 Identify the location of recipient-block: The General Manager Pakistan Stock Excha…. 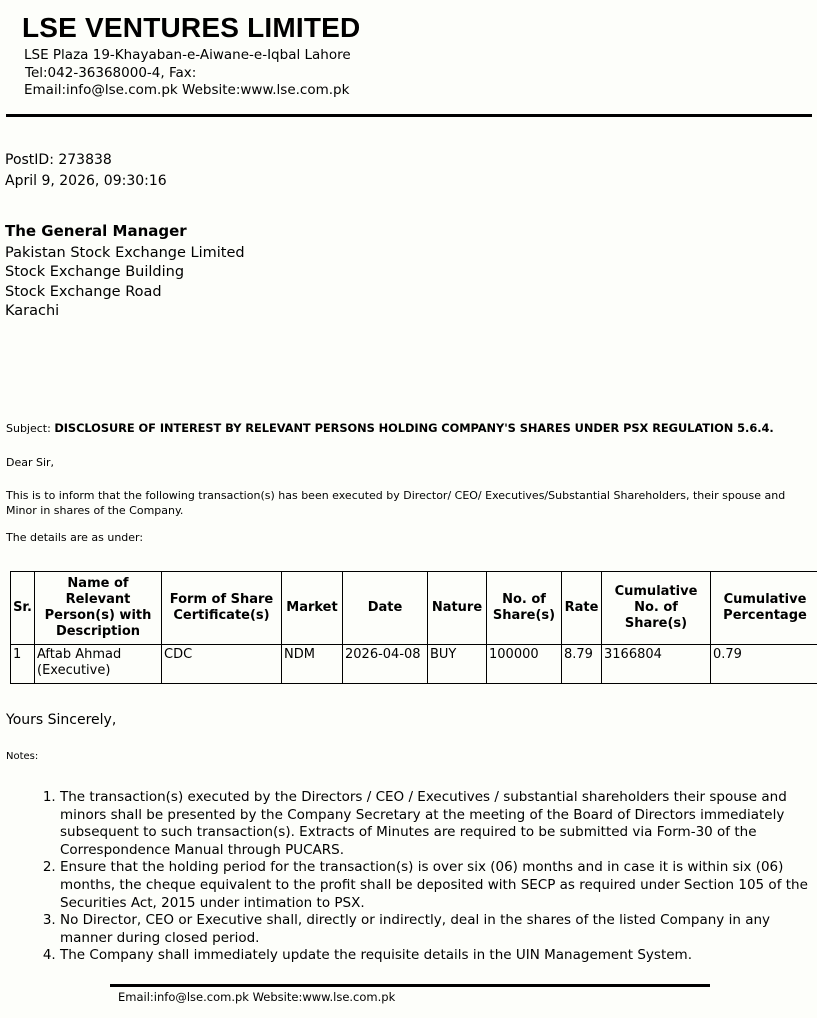
(125, 272).